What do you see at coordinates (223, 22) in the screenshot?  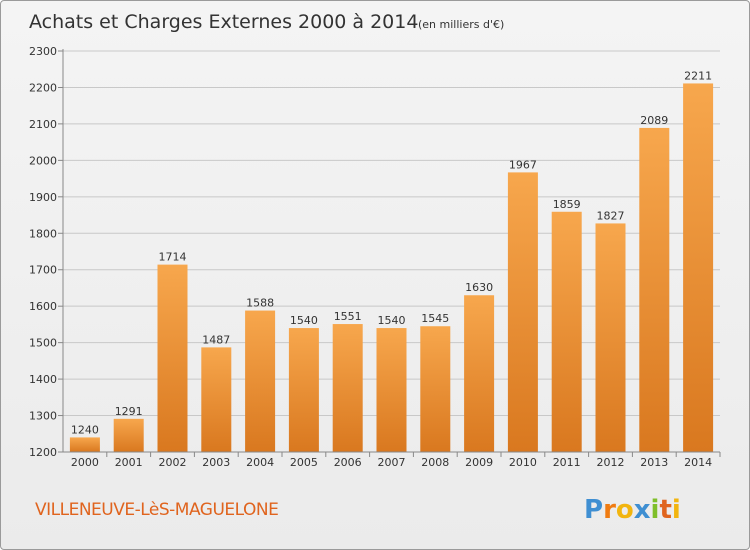 I see `chart-title: Achats et Charges Externes 2000 à 2014` at bounding box center [223, 22].